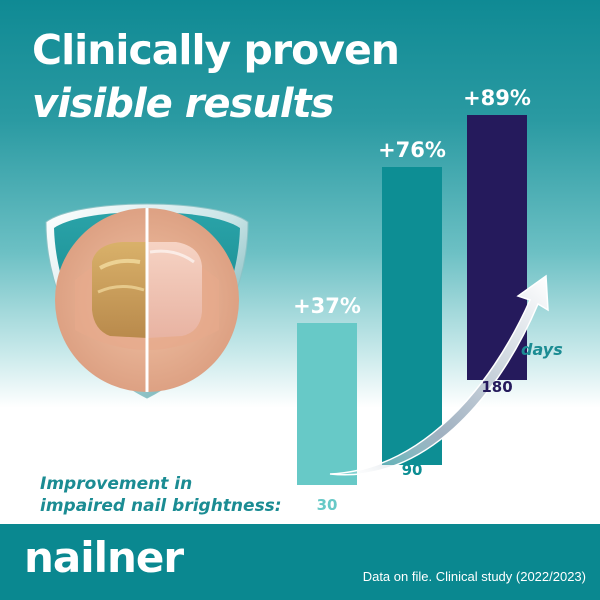 This screenshot has width=600, height=600. Describe the element at coordinates (300, 562) in the screenshot. I see `footer-bar` at that location.